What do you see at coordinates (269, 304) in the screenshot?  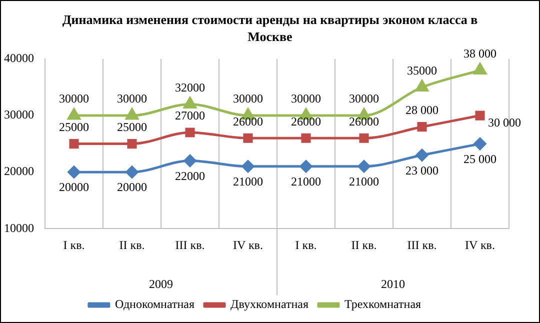 I see `legend-label: Двухкомнатная` at bounding box center [269, 304].